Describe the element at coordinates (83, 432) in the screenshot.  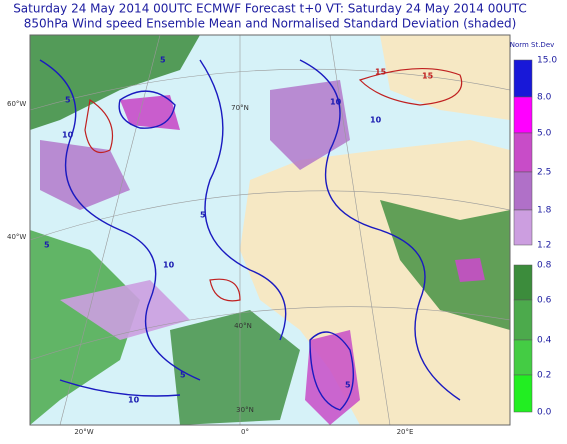
I see `graticule-label: 20°W` at that location.